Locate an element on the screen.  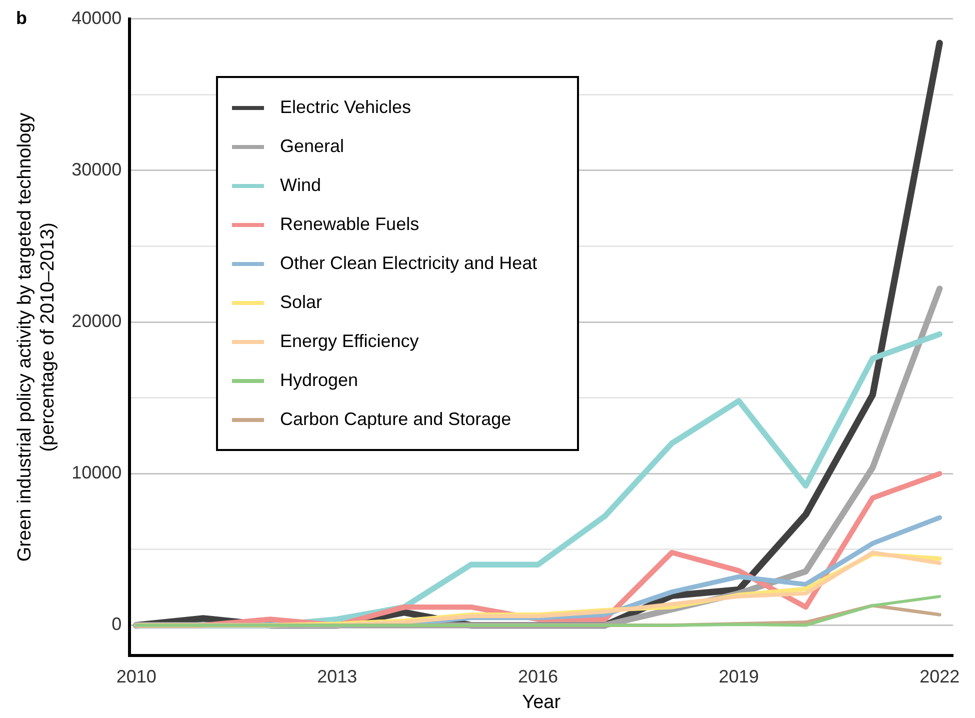
x-tick-label: 2019 is located at coordinates (738, 676).